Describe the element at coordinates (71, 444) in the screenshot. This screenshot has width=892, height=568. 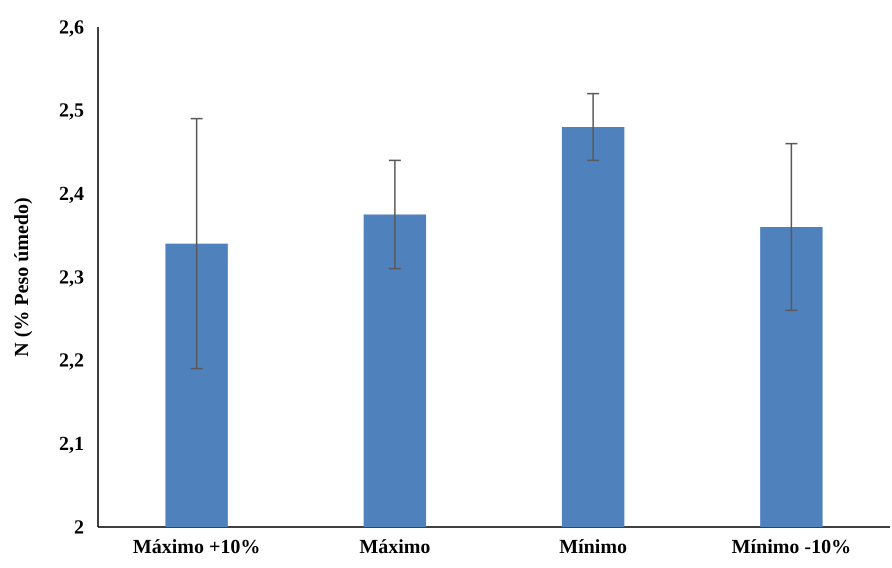
I see `y-tick-label: 2,1` at that location.